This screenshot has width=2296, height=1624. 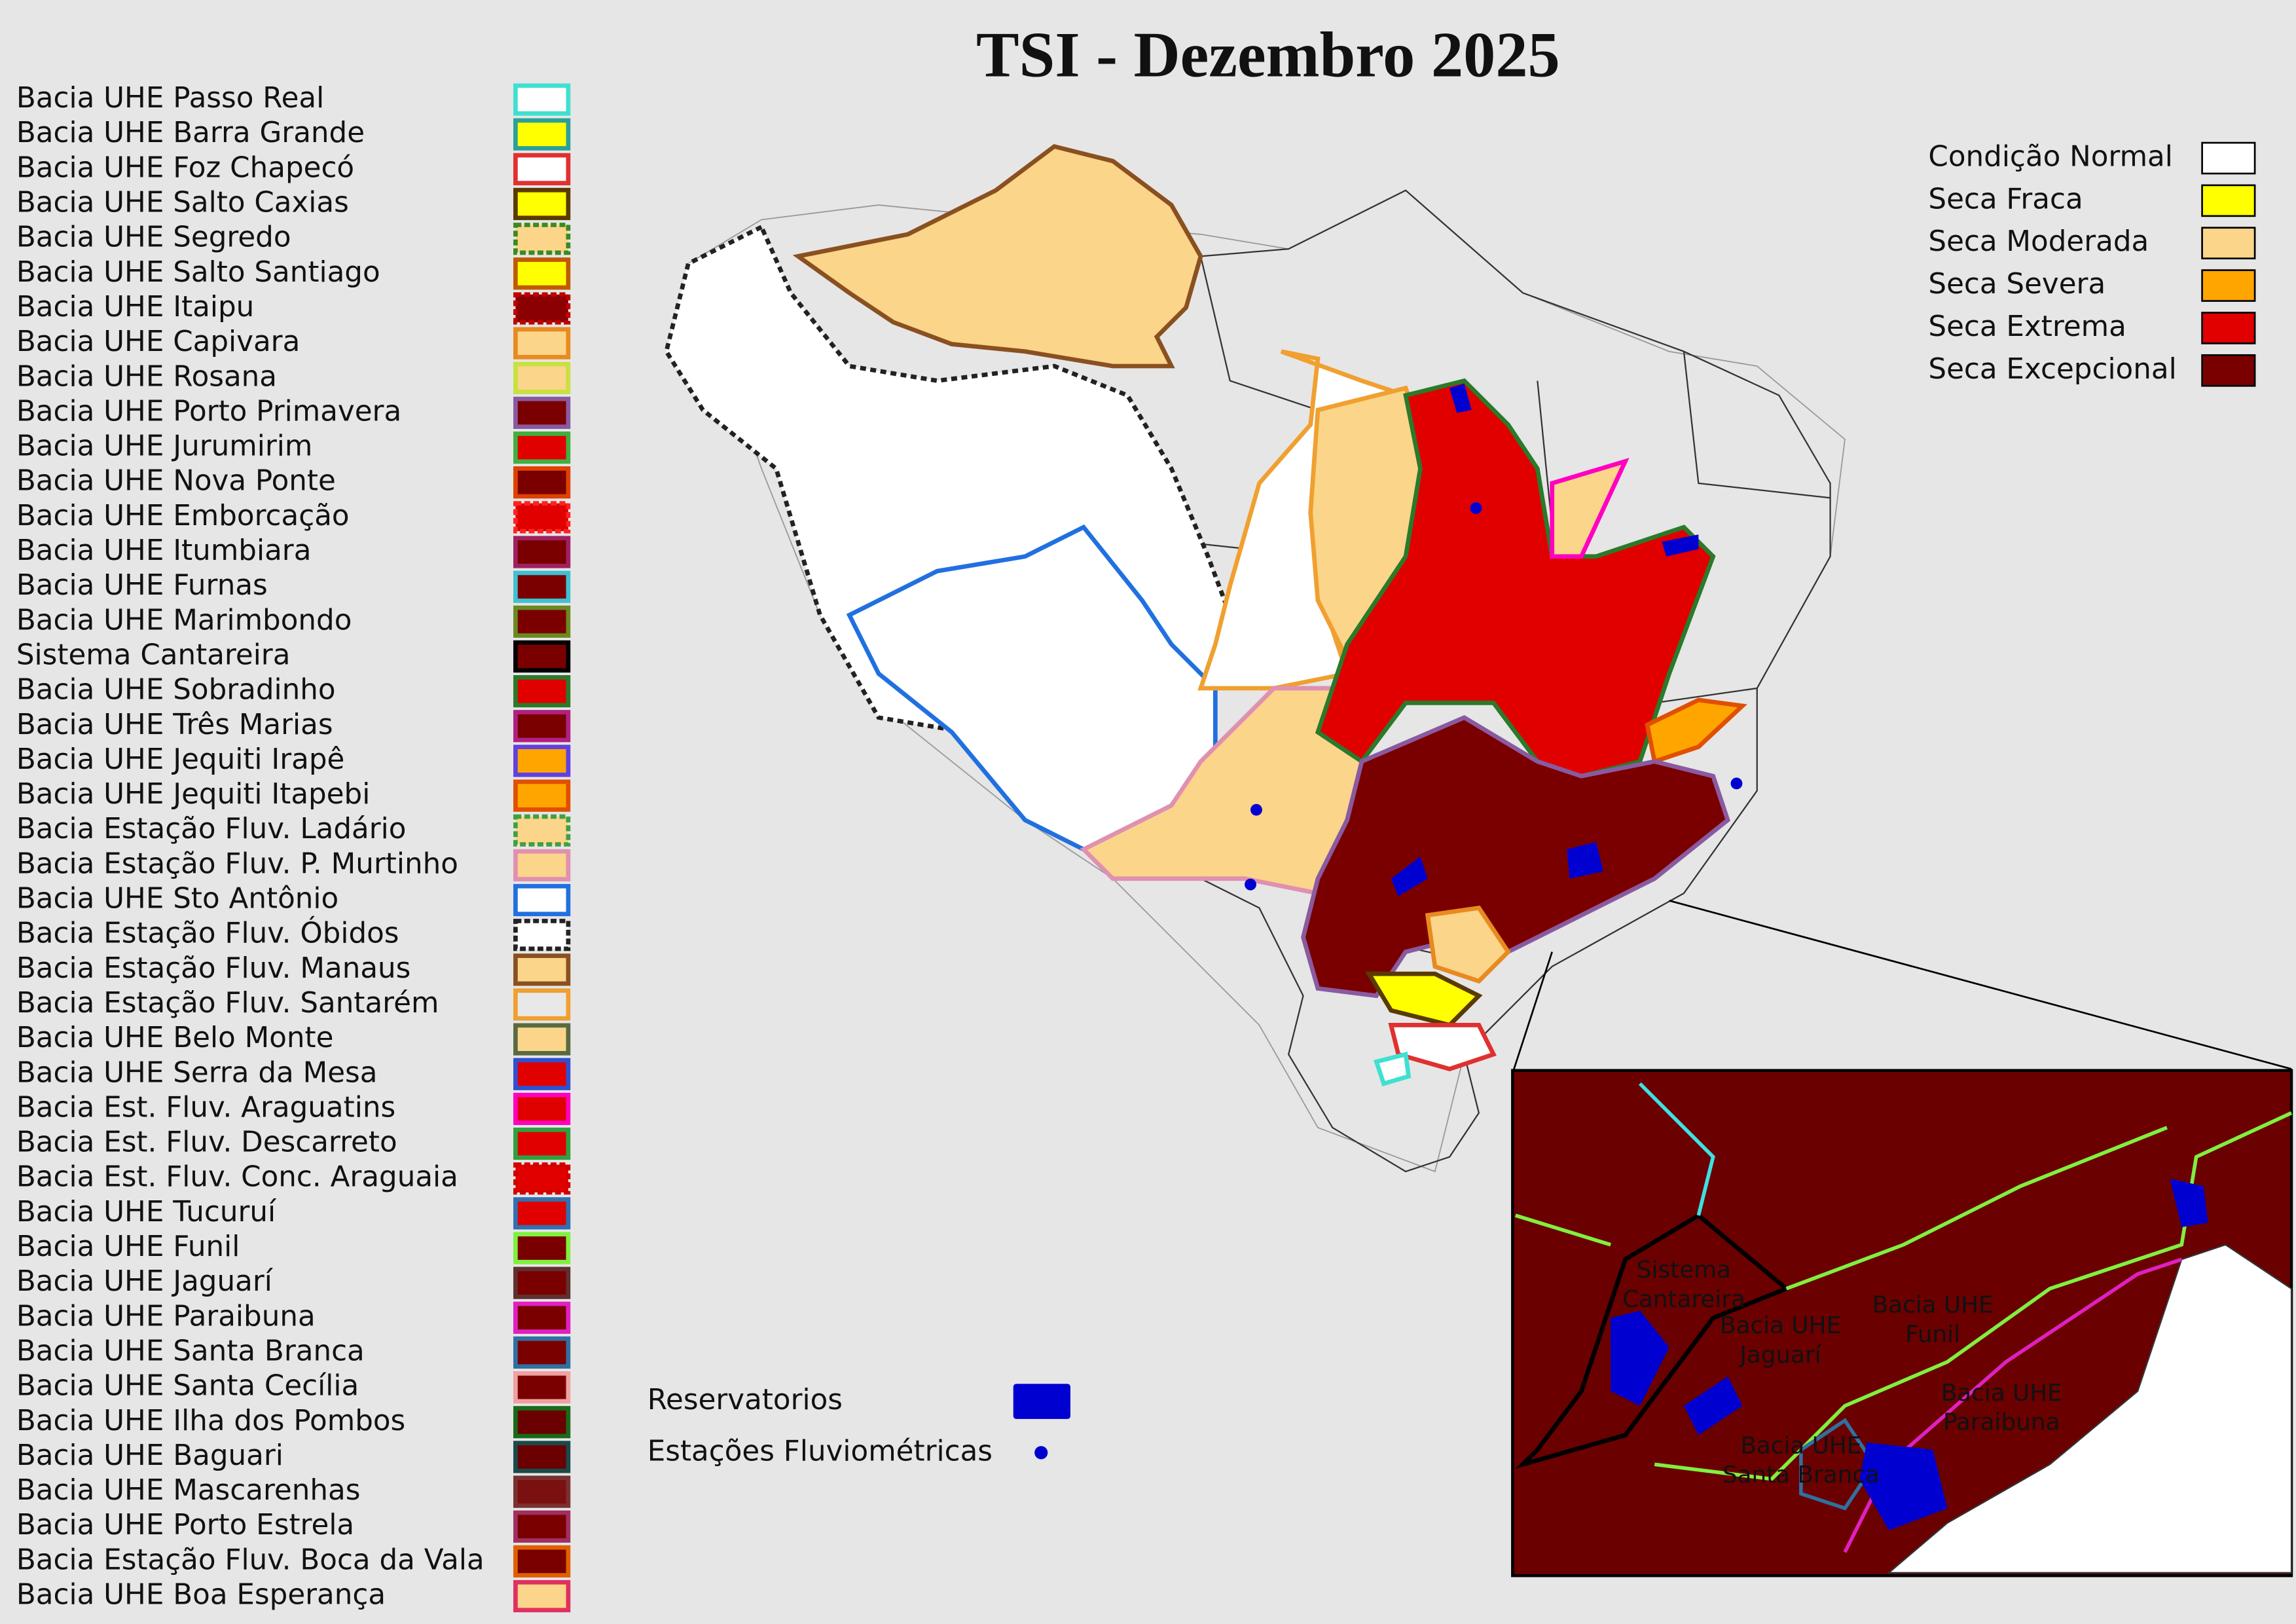 What do you see at coordinates (1779, 1355) in the screenshot?
I see `inset-label: Jaguarí` at bounding box center [1779, 1355].